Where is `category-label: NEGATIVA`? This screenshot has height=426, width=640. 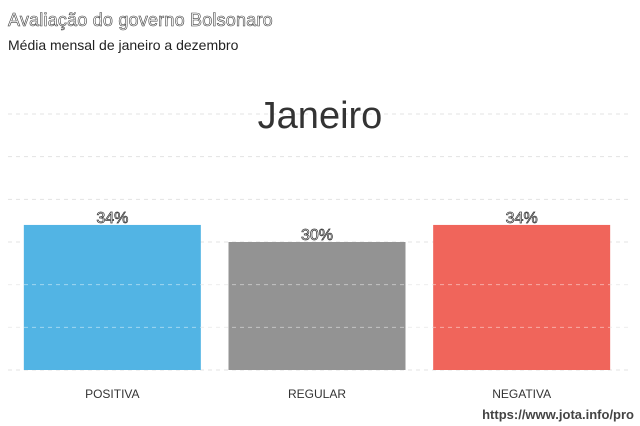
category-label: NEGATIVA is located at coordinates (521, 394).